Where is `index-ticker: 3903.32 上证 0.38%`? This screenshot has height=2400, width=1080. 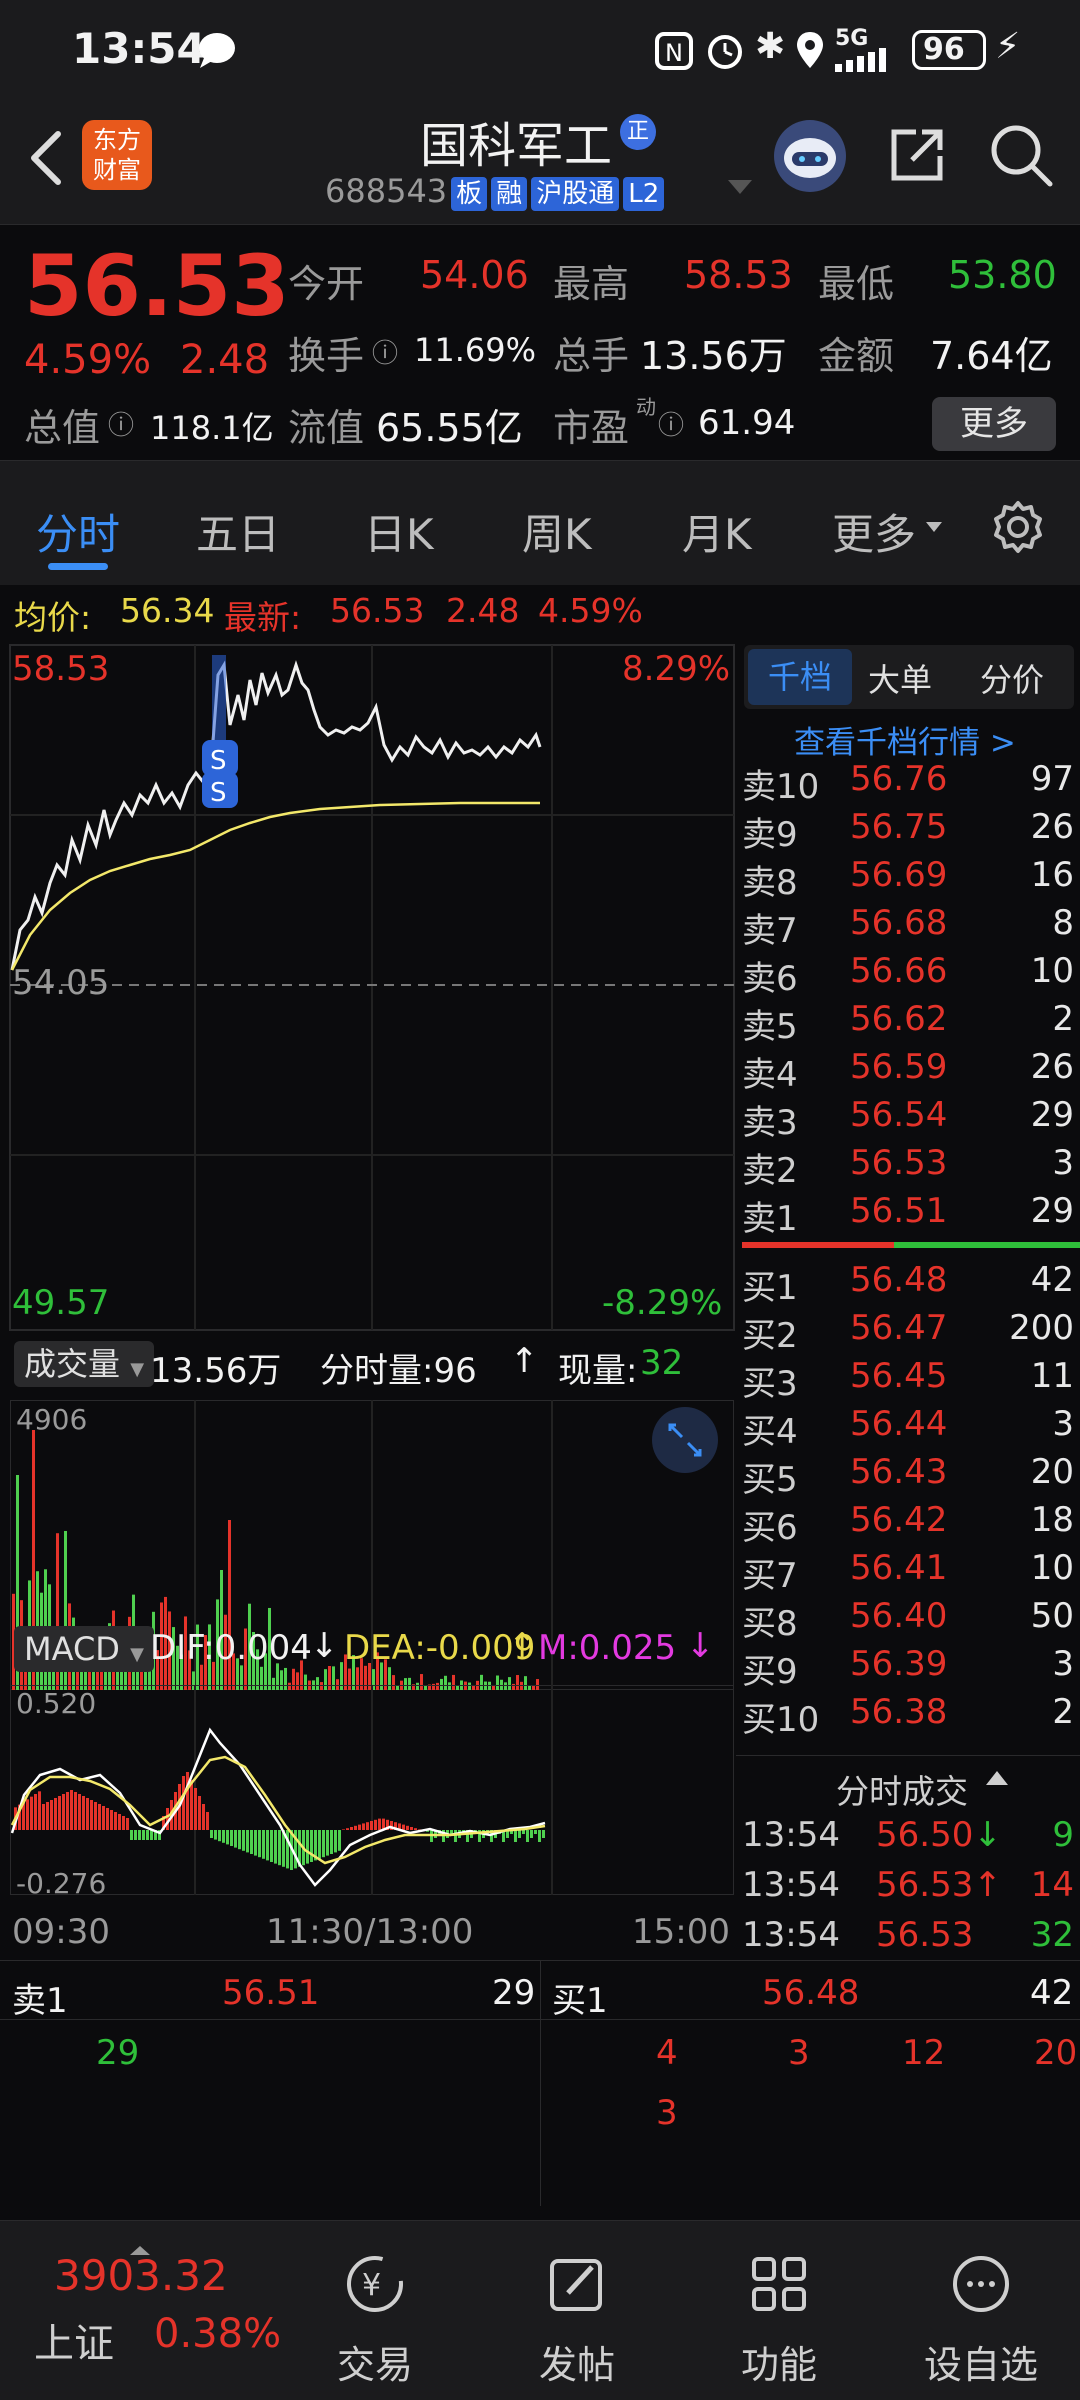 index-ticker: 3903.32 上证 0.38% is located at coordinates (155, 2311).